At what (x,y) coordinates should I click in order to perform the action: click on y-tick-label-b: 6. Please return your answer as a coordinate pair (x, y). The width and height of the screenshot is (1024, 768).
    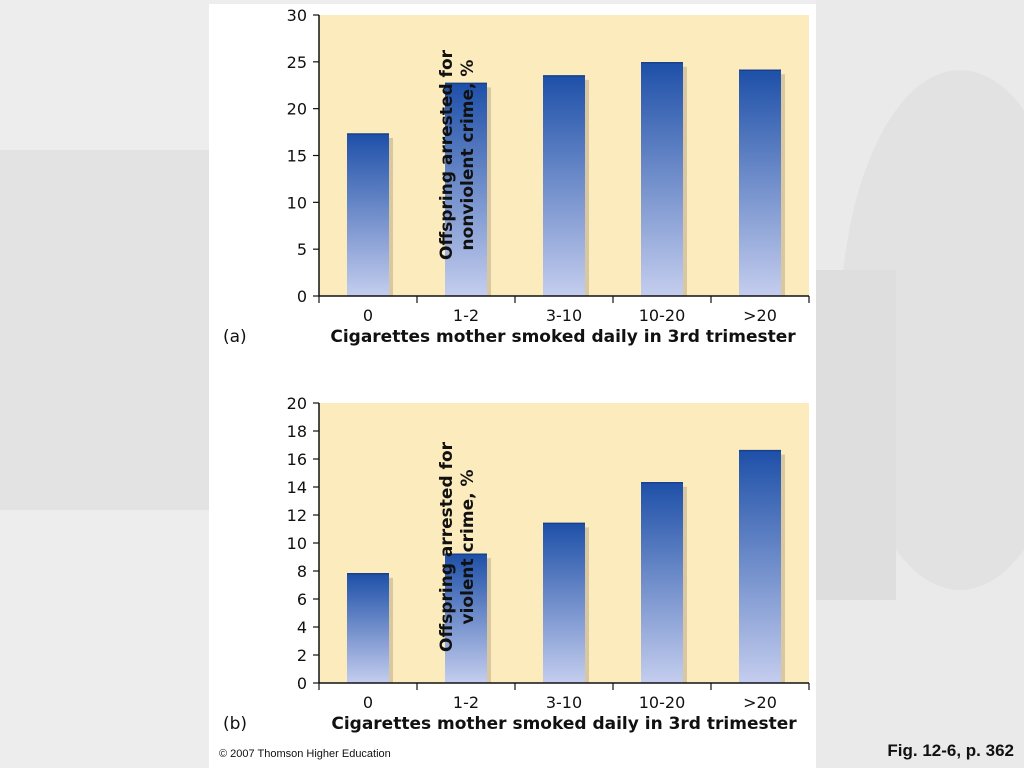
    Looking at the image, I should click on (302, 599).